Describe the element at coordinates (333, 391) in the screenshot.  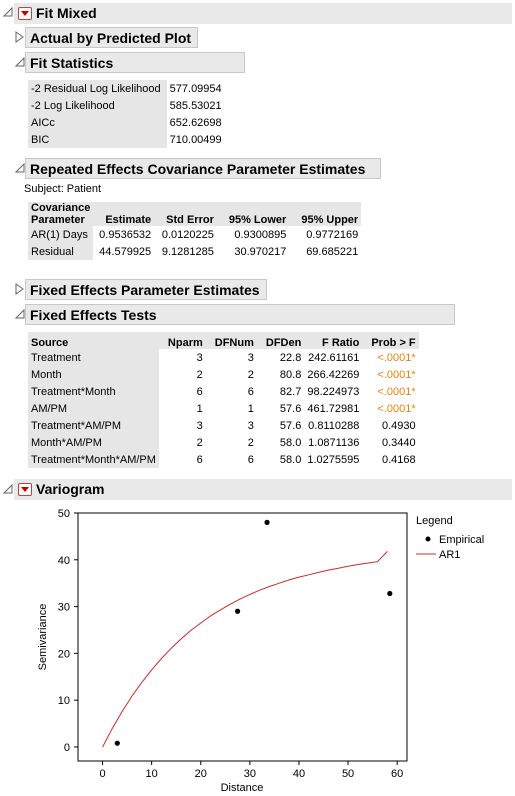
I see `tests-cell: 98.224973` at that location.